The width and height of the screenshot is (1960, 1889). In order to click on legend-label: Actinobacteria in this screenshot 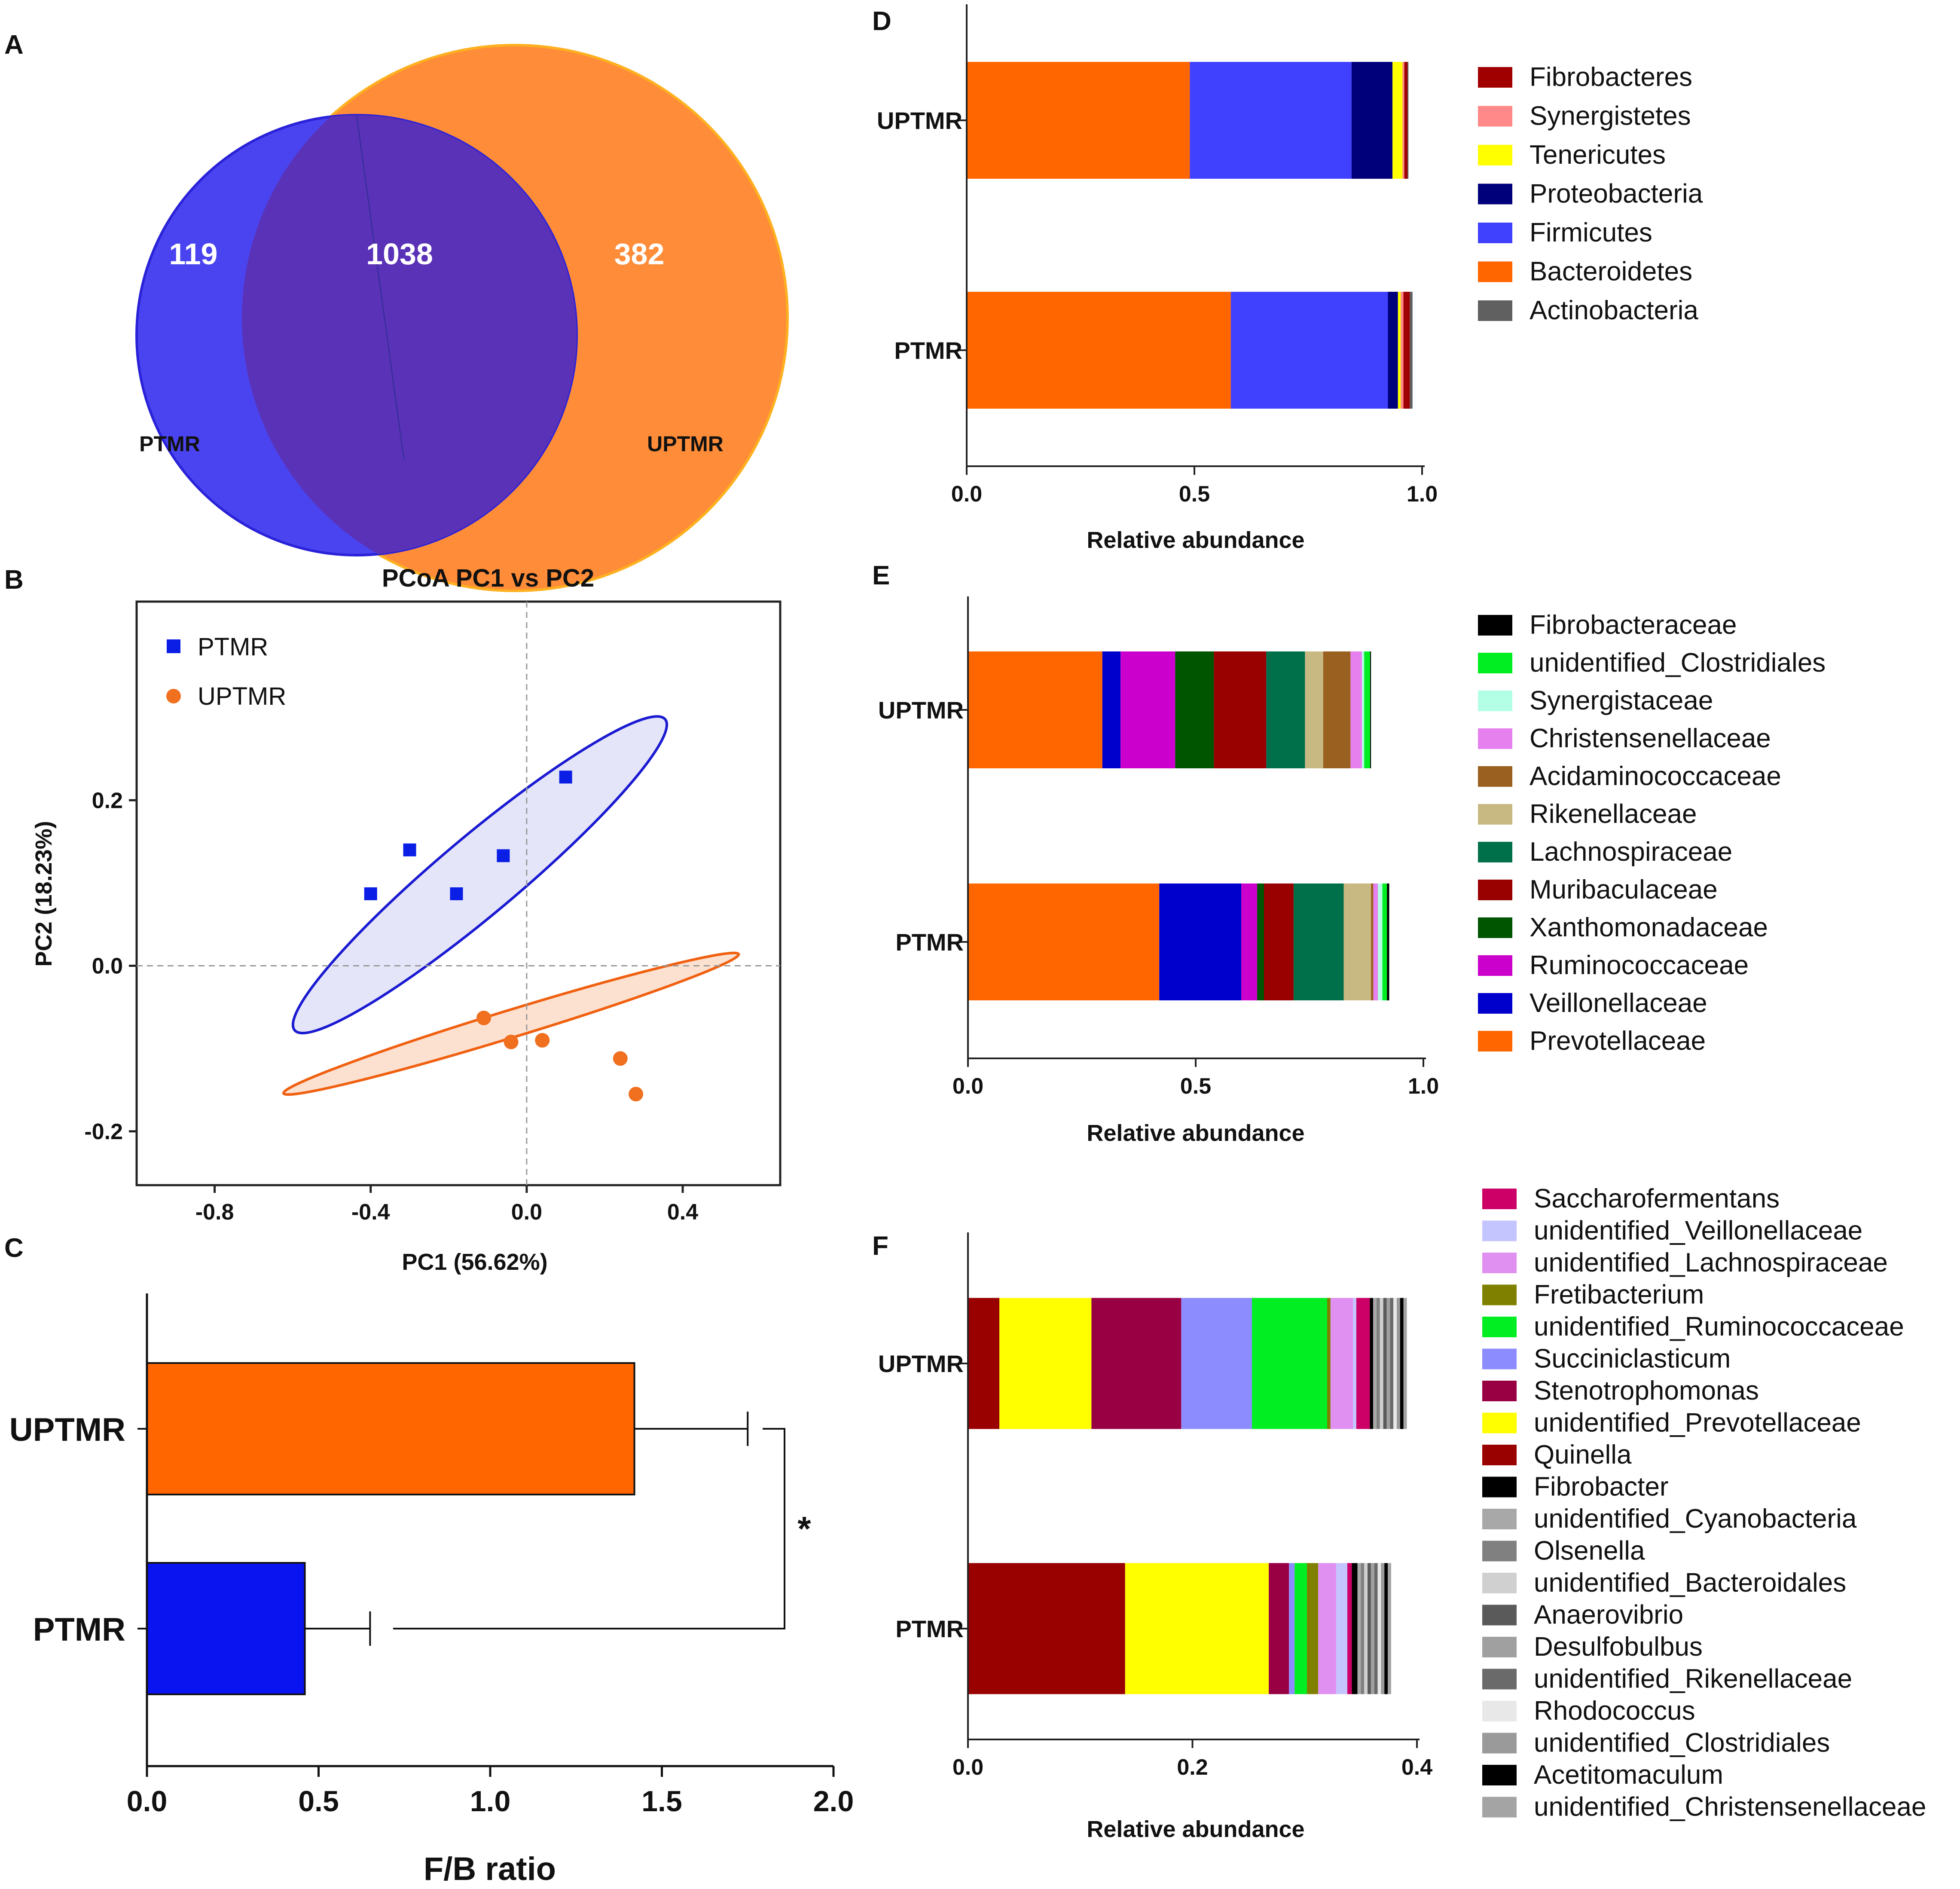, I will do `click(1614, 310)`.